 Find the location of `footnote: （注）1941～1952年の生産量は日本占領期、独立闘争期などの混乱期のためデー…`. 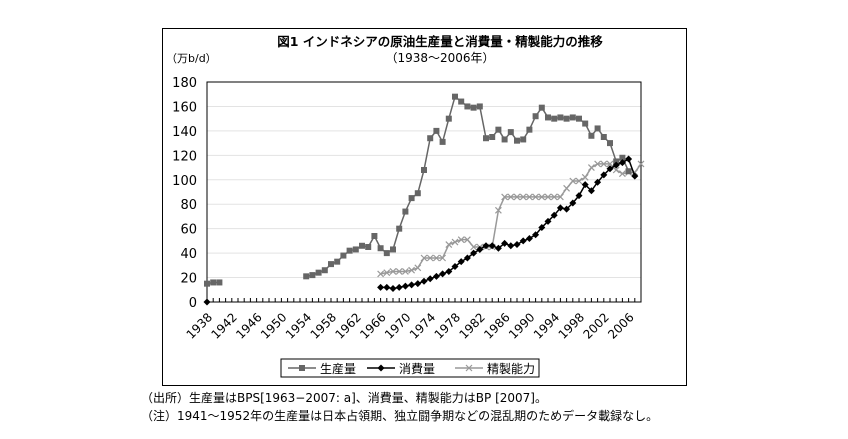

footnote: （注）1941～1952年の生産量は日本占領期、独立闘争期などの混乱期のためデー… is located at coordinates (400, 416).